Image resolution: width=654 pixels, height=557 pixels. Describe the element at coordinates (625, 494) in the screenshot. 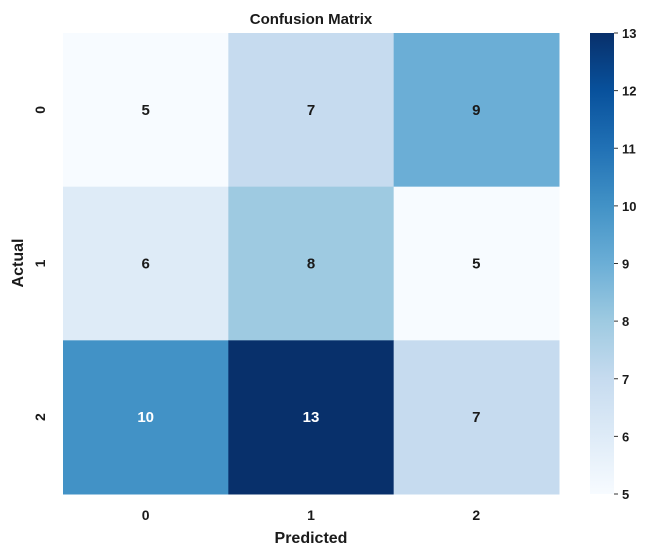

I see `colorbar-tick-label: 5` at that location.